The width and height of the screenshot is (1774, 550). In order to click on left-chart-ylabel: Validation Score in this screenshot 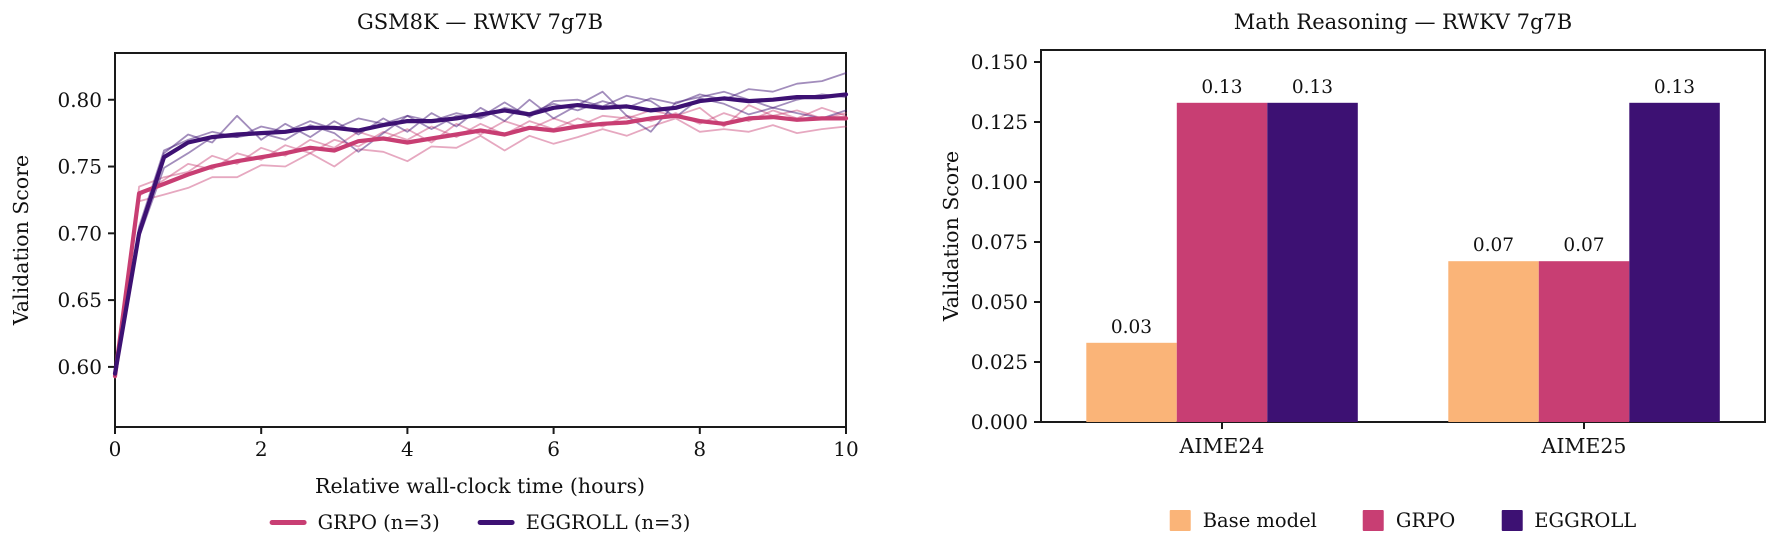, I will do `click(21, 240)`.